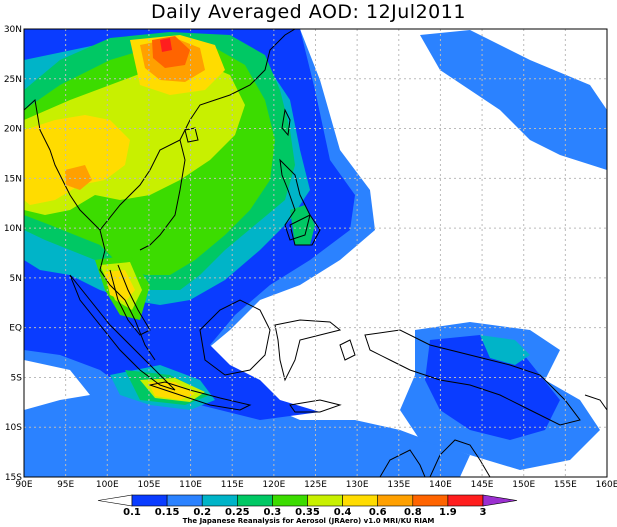 The width and height of the screenshot is (617, 527). I want to click on mindanao, so click(305, 230).